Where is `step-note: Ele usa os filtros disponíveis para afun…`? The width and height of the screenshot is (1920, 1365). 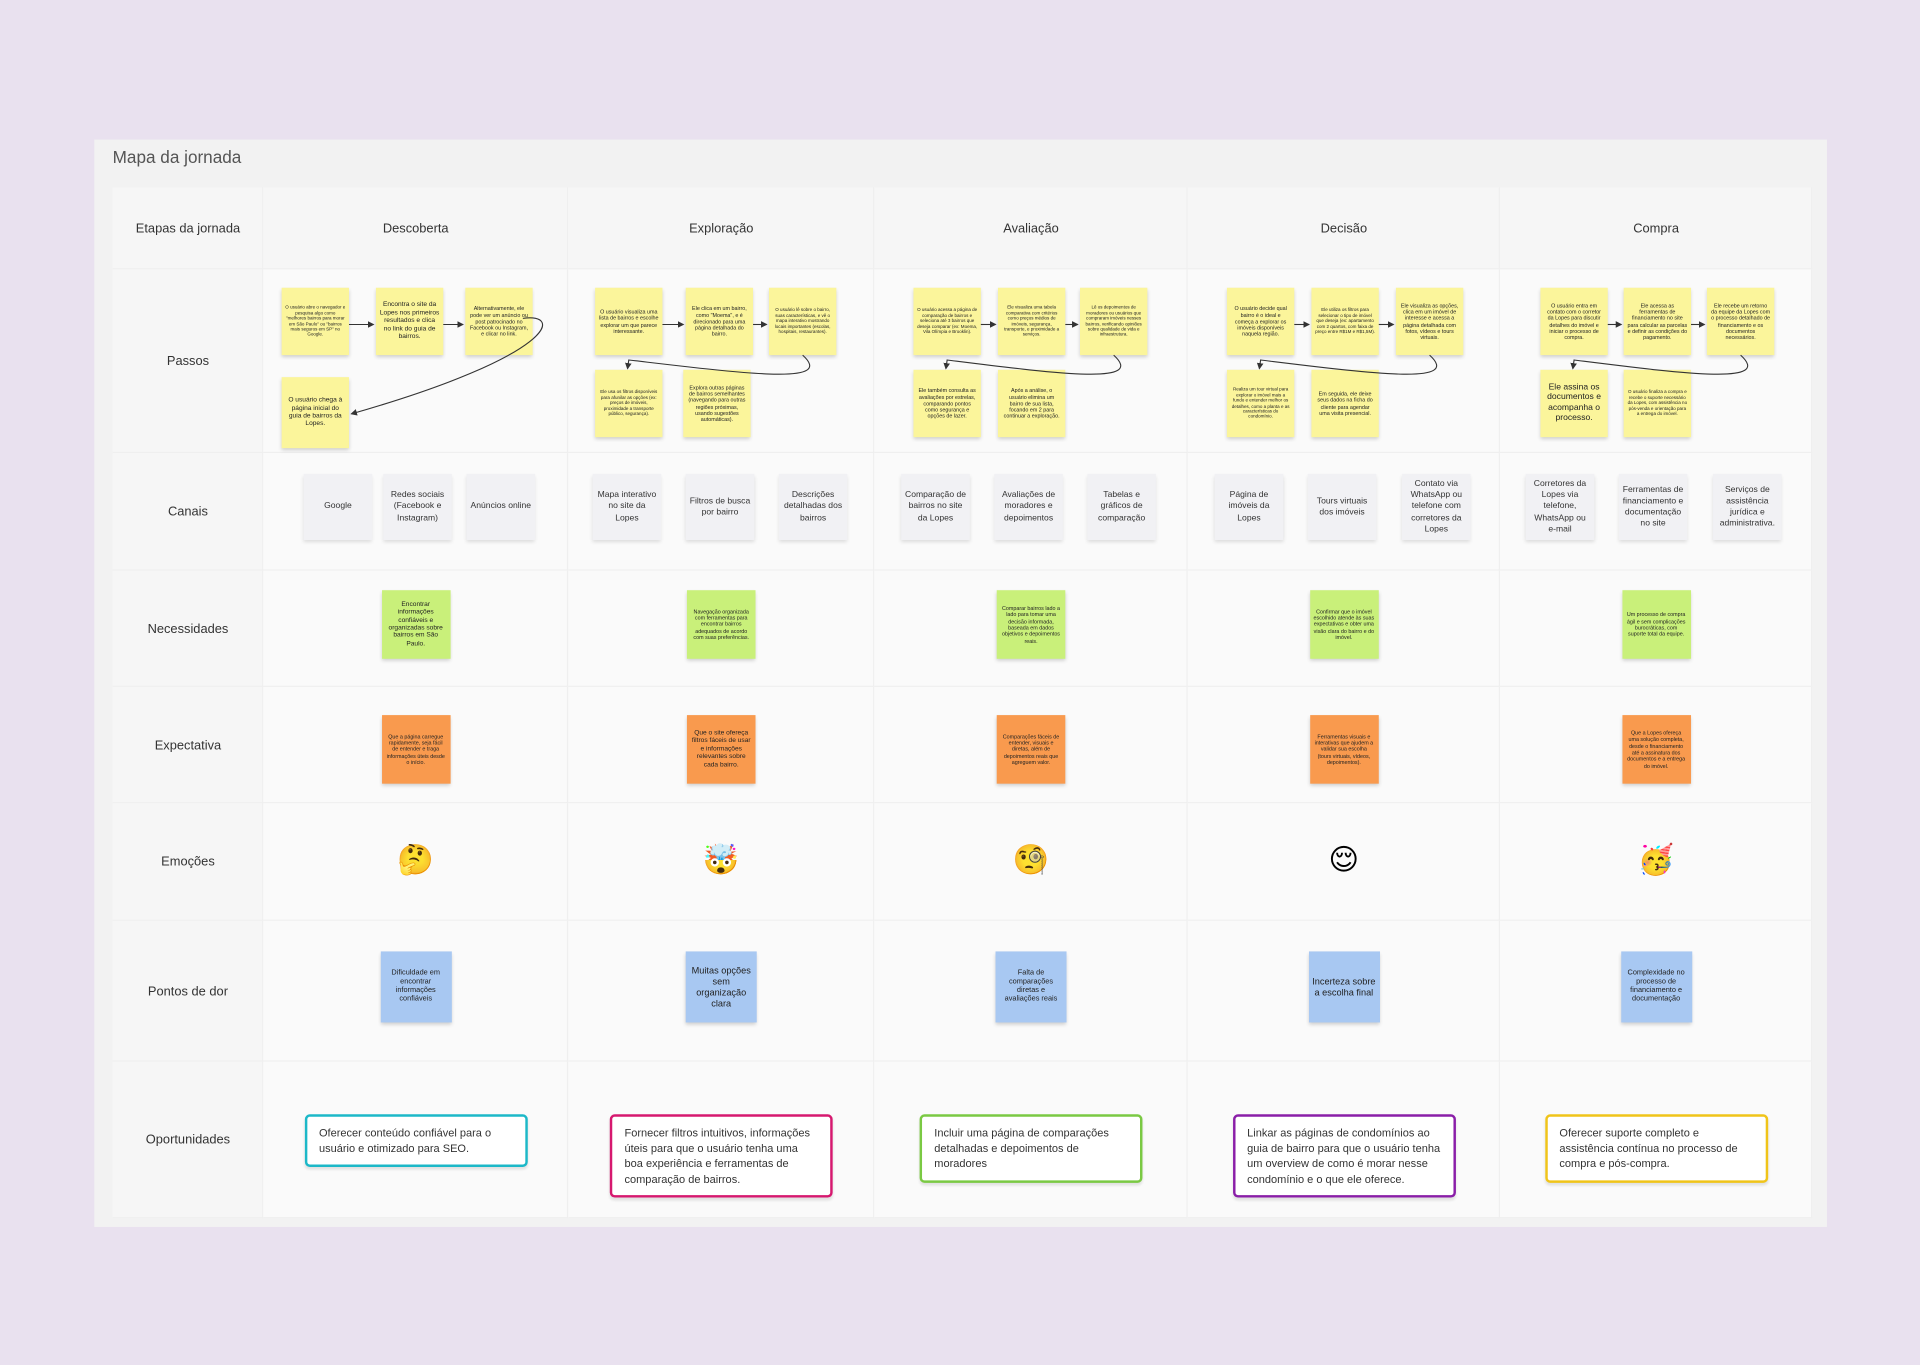
step-note: Ele usa os filtros disponíveis para afun… is located at coordinates (629, 403).